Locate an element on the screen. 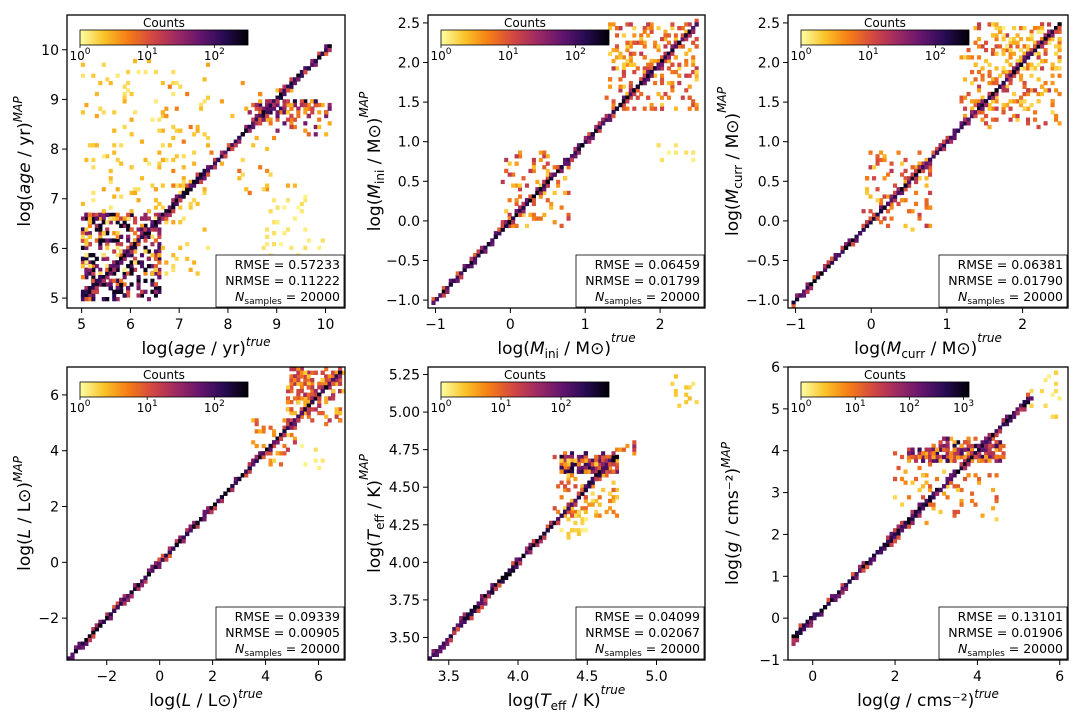 Image resolution: width=1080 pixels, height=720 pixels. stat-nsamples: Nsamples = 20000 is located at coordinates (647, 298).